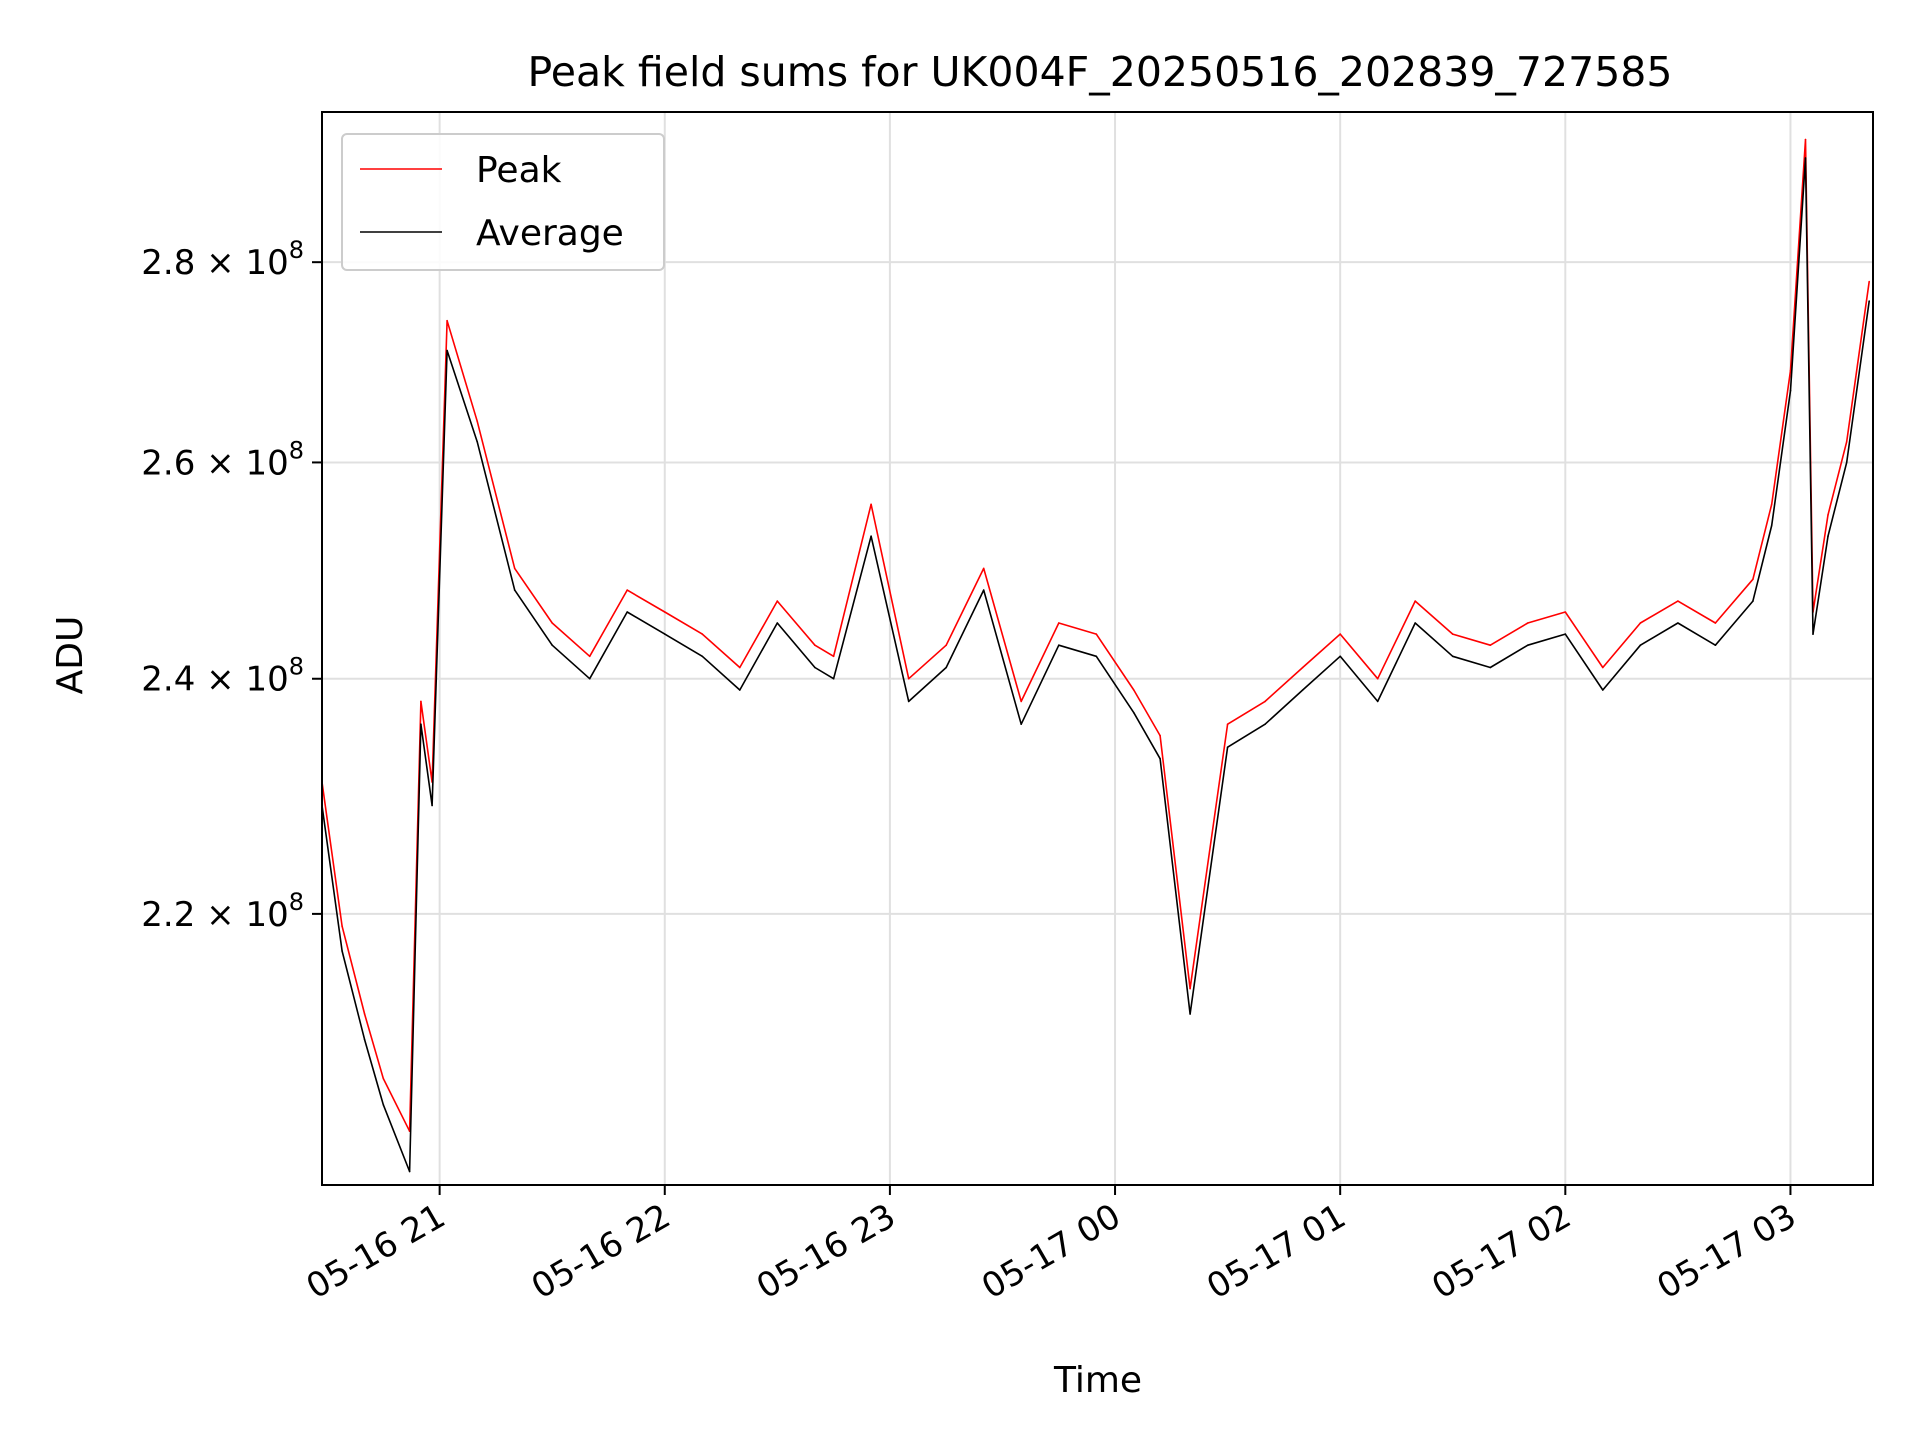 The width and height of the screenshot is (1920, 1440). Describe the element at coordinates (70, 655) in the screenshot. I see `y-axis-label: ADU` at that location.